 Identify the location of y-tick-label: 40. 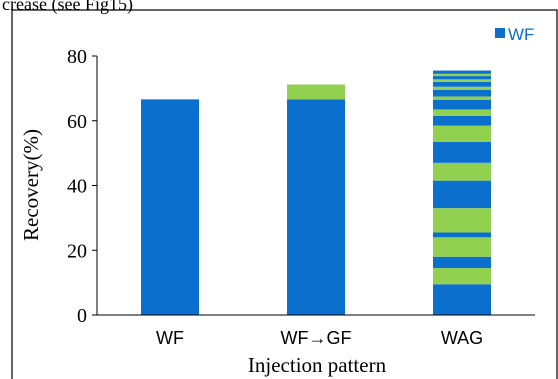
(77, 187).